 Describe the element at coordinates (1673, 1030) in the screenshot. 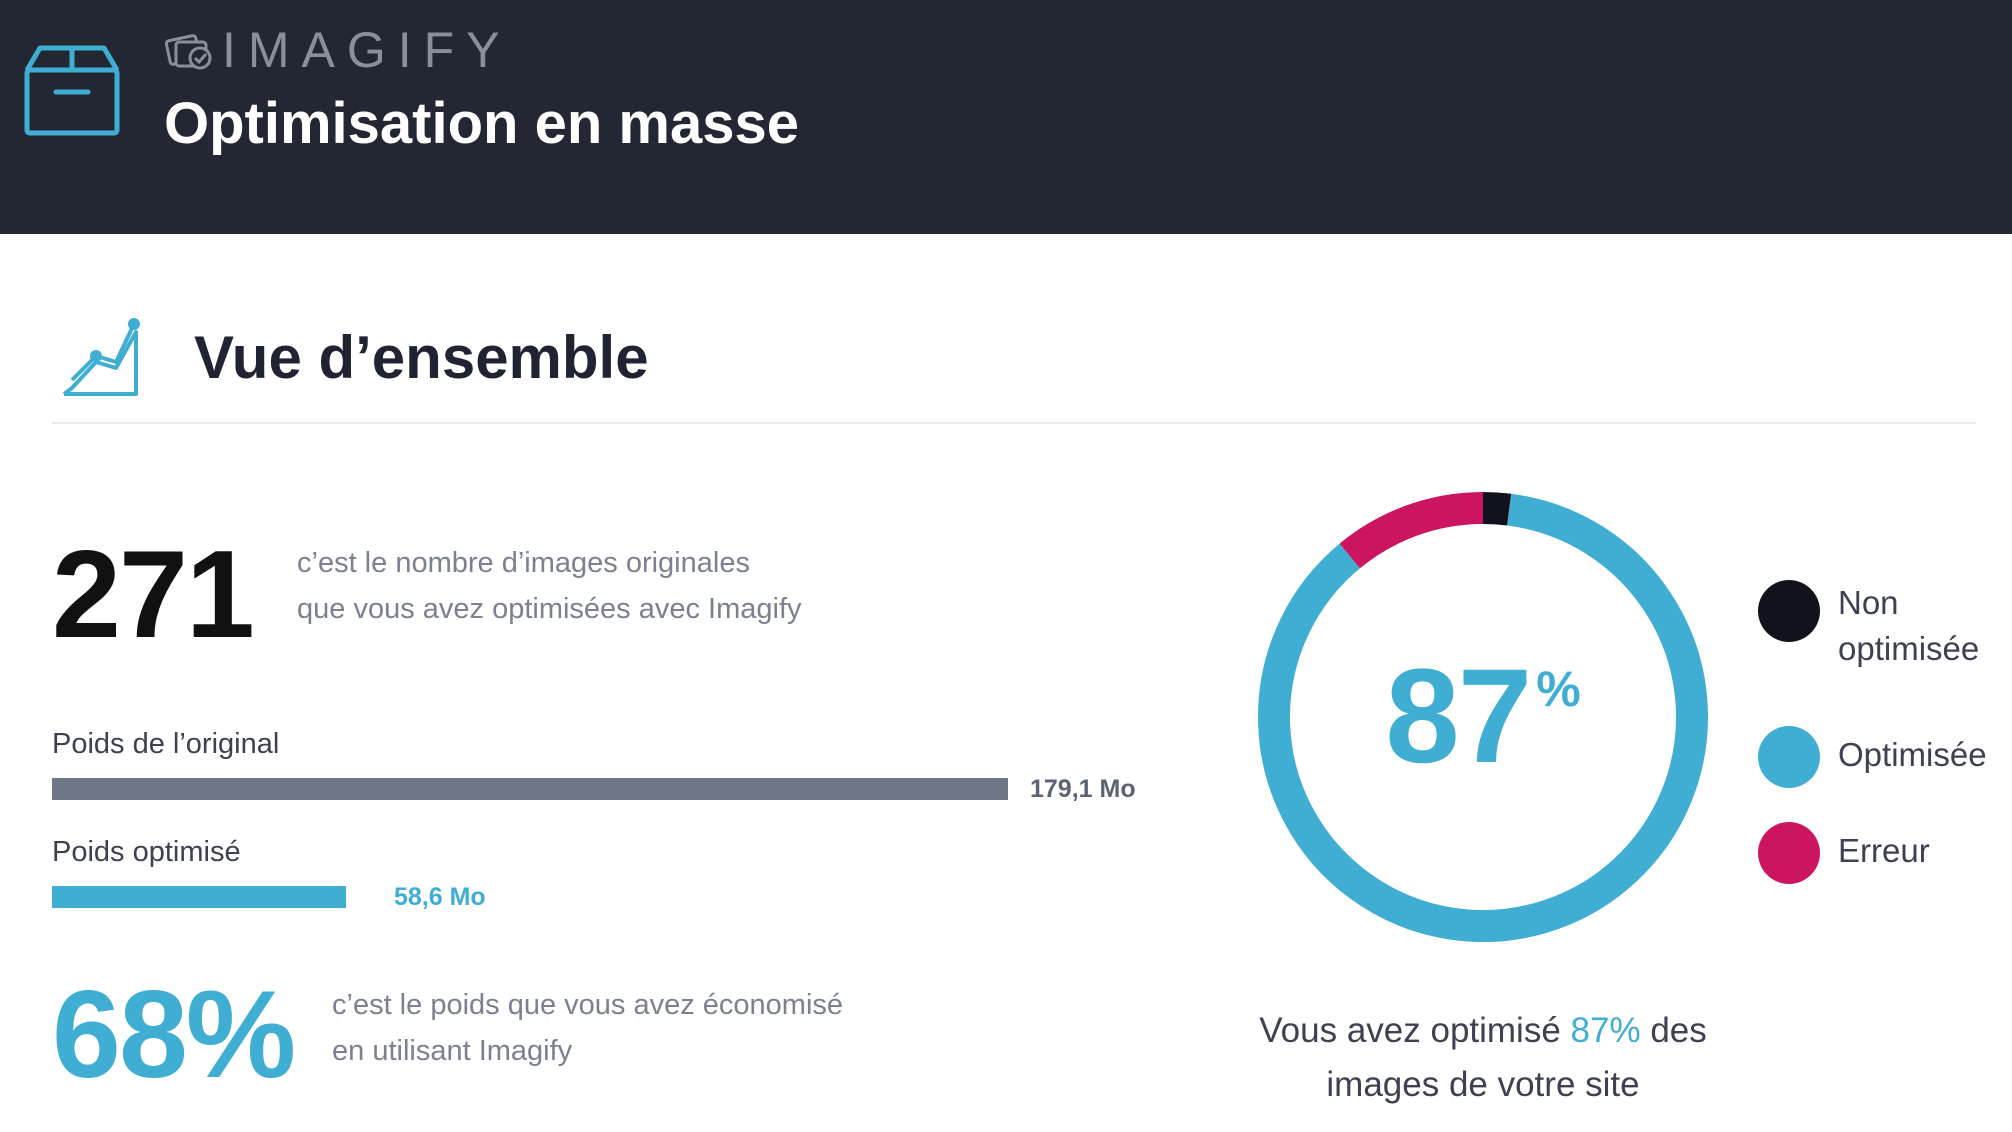

I see `summary-suffix: des` at that location.